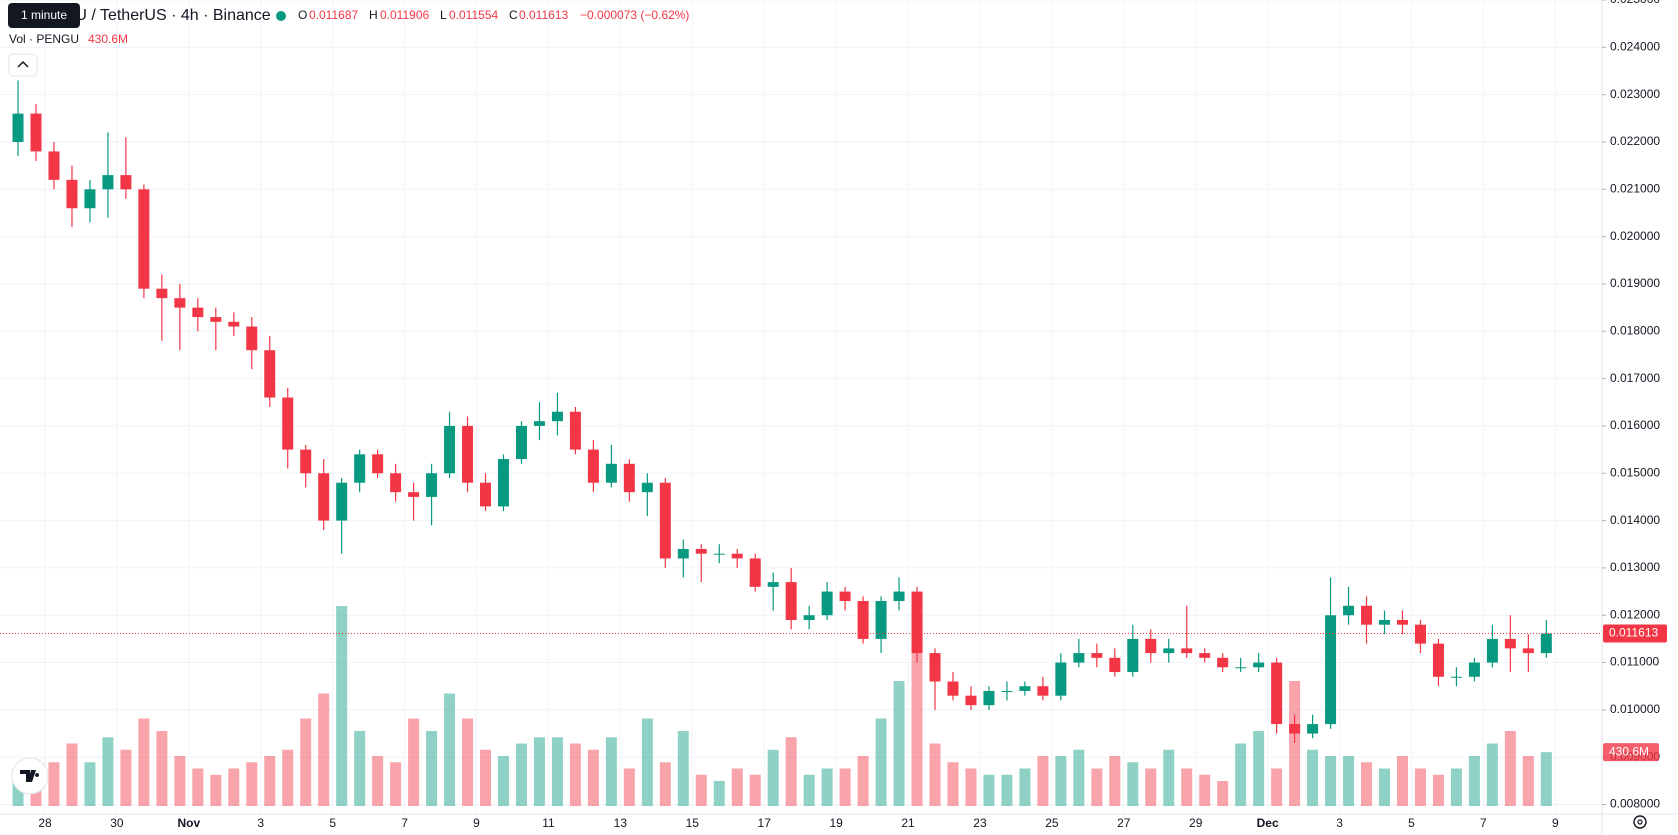  I want to click on settings-button, so click(1640, 822).